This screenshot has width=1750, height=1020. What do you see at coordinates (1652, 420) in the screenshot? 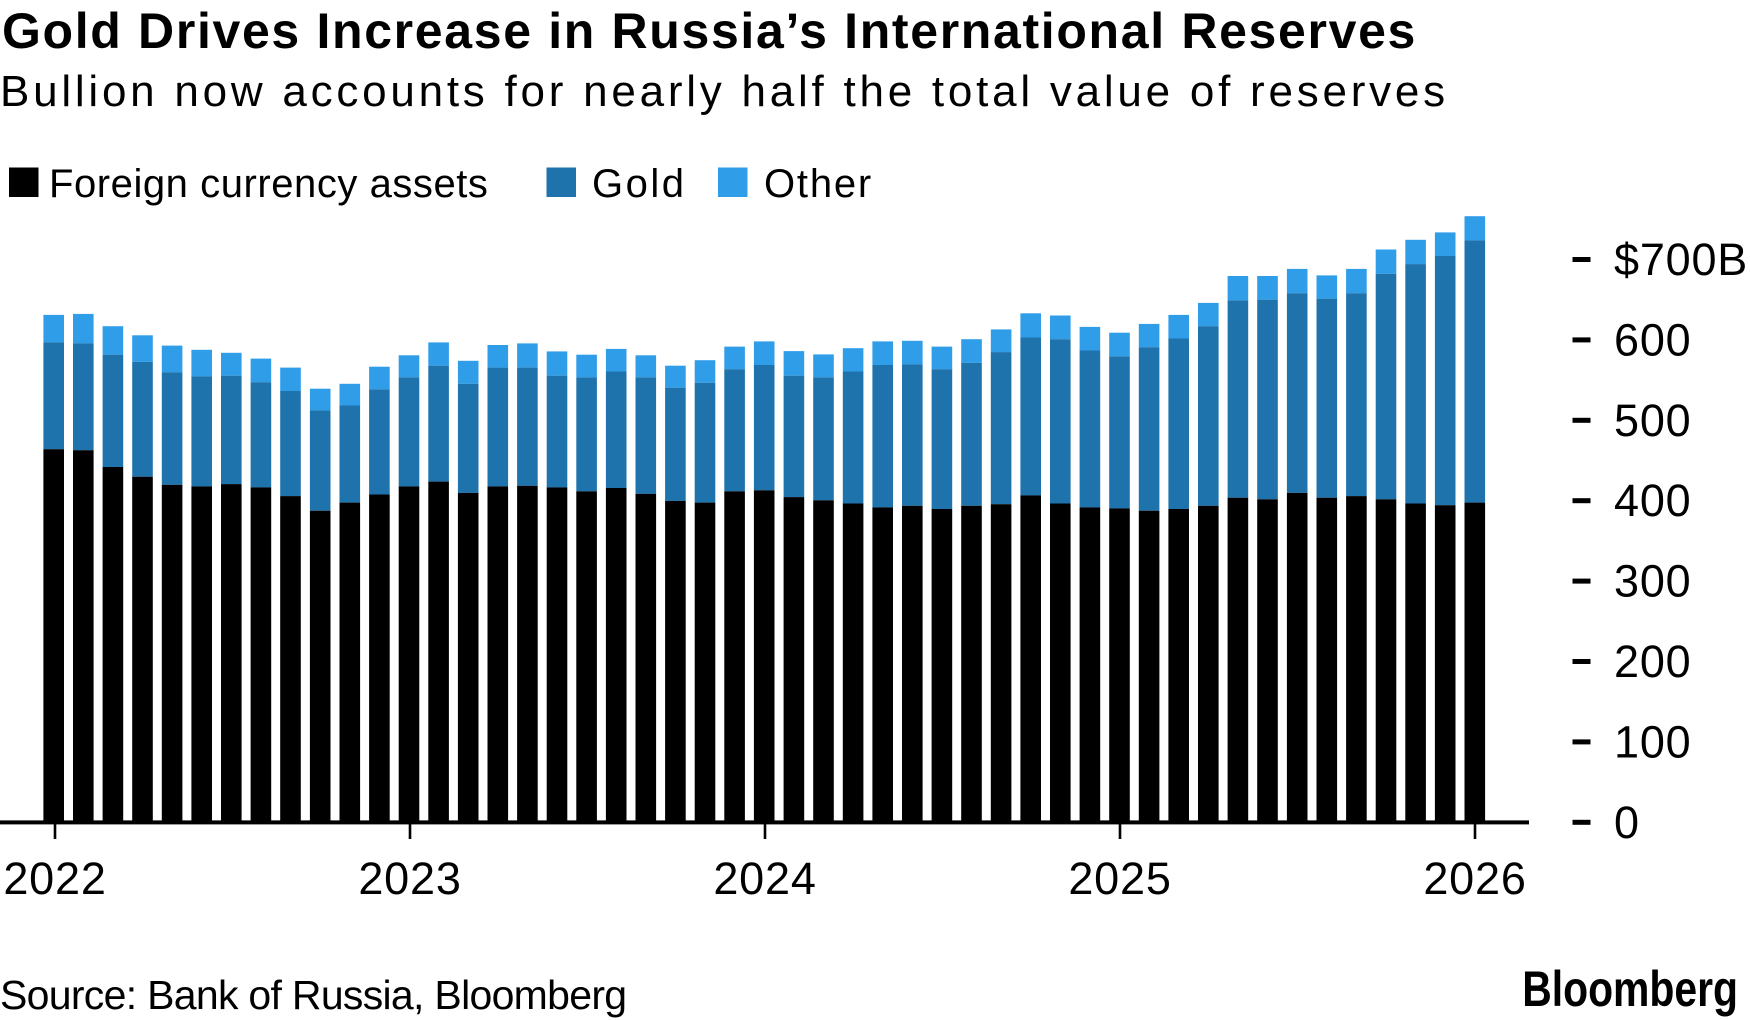
I see `svg-text: 500` at bounding box center [1652, 420].